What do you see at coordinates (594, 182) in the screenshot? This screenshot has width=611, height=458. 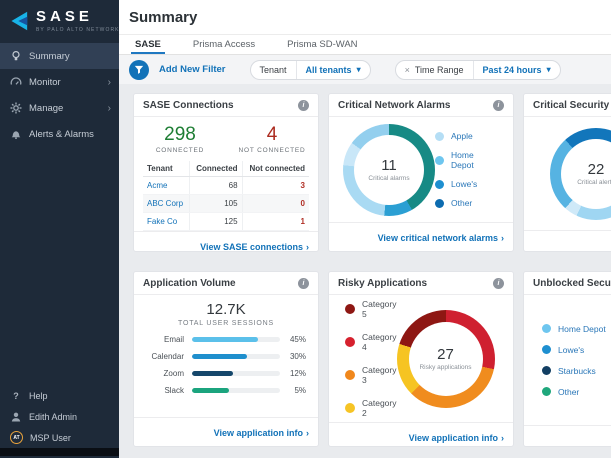 I see `alert-count-label: Critical alerts` at bounding box center [594, 182].